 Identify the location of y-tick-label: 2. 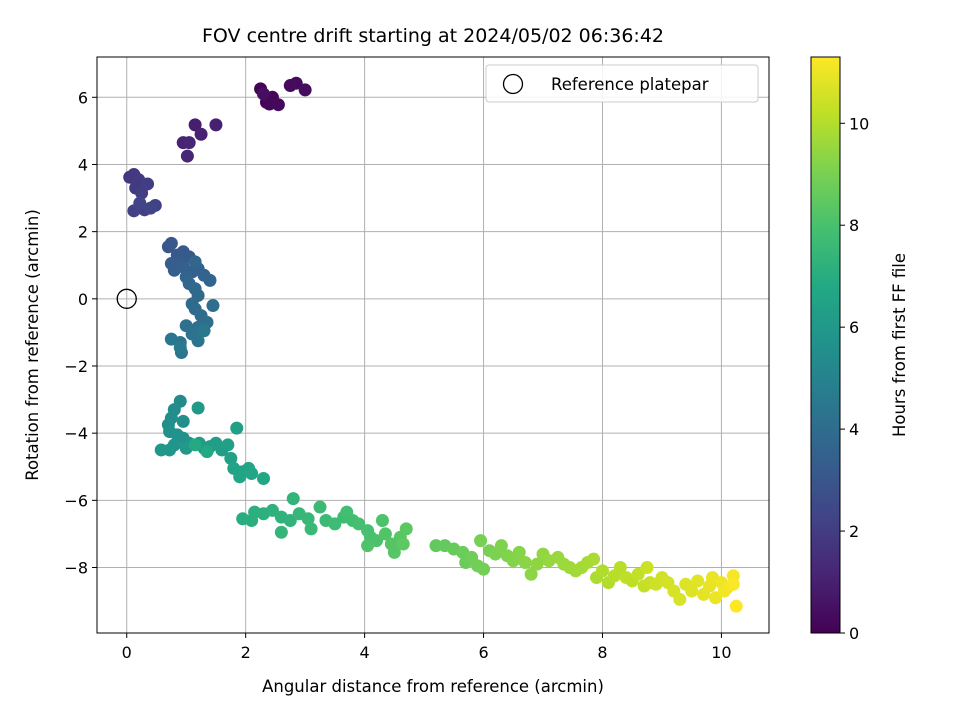
(83, 232).